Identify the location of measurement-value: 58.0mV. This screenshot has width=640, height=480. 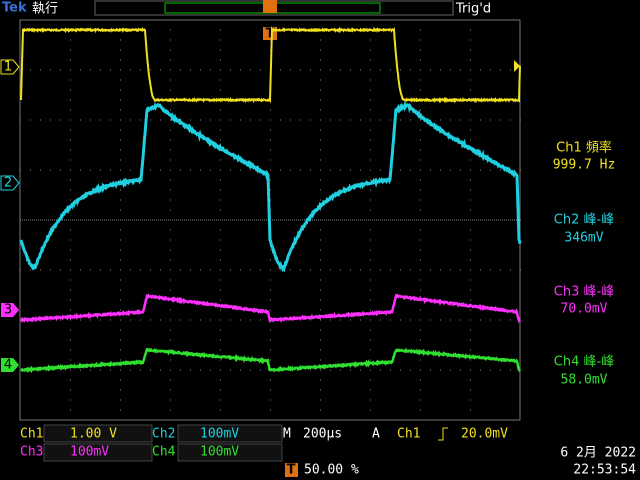
(584, 380).